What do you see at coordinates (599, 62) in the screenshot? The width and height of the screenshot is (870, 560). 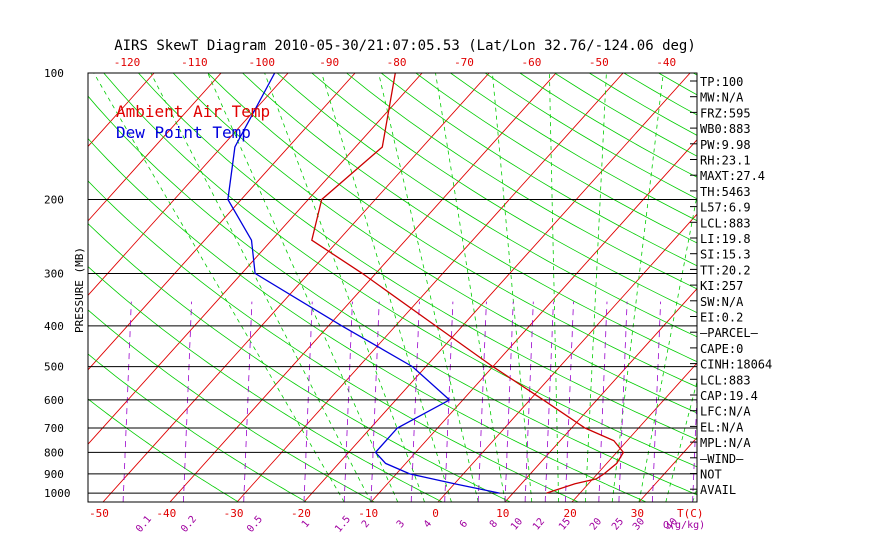 I see `top-temp-tick-label: -50` at bounding box center [599, 62].